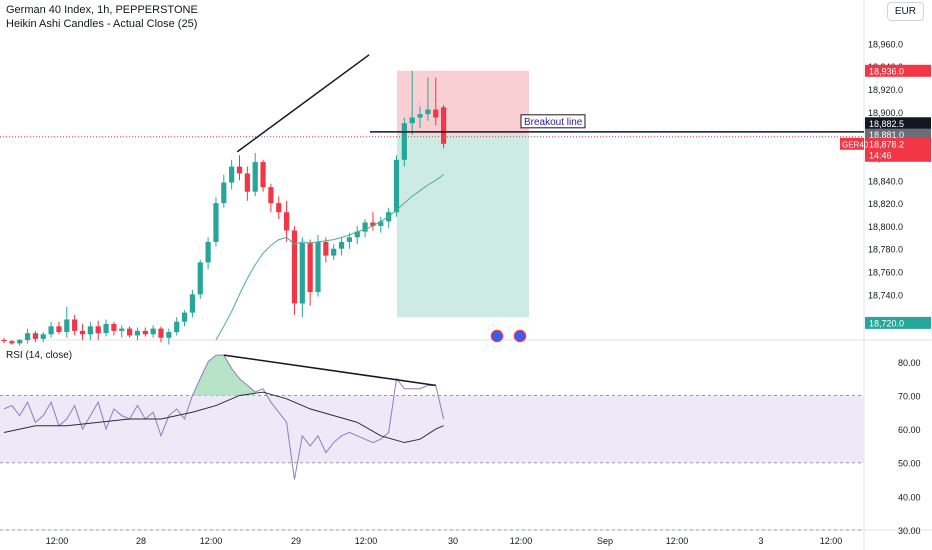 The height and width of the screenshot is (550, 932). I want to click on price-tick-label: 18,920.0, so click(885, 90).